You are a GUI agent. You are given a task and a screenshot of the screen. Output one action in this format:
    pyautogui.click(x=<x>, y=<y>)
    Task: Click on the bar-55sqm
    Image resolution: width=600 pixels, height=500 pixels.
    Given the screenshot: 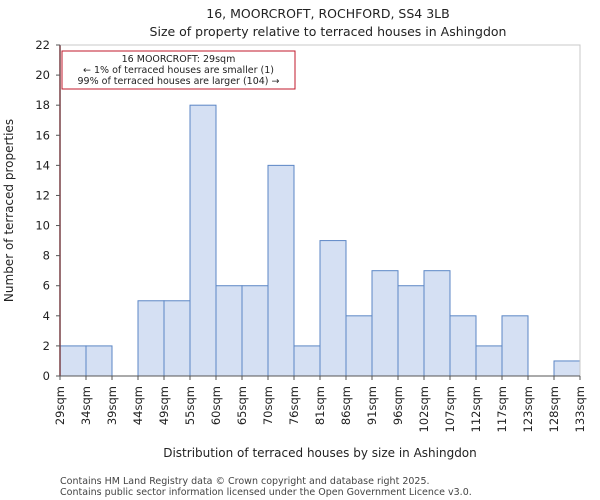 What is the action you would take?
    pyautogui.click(x=203, y=240)
    